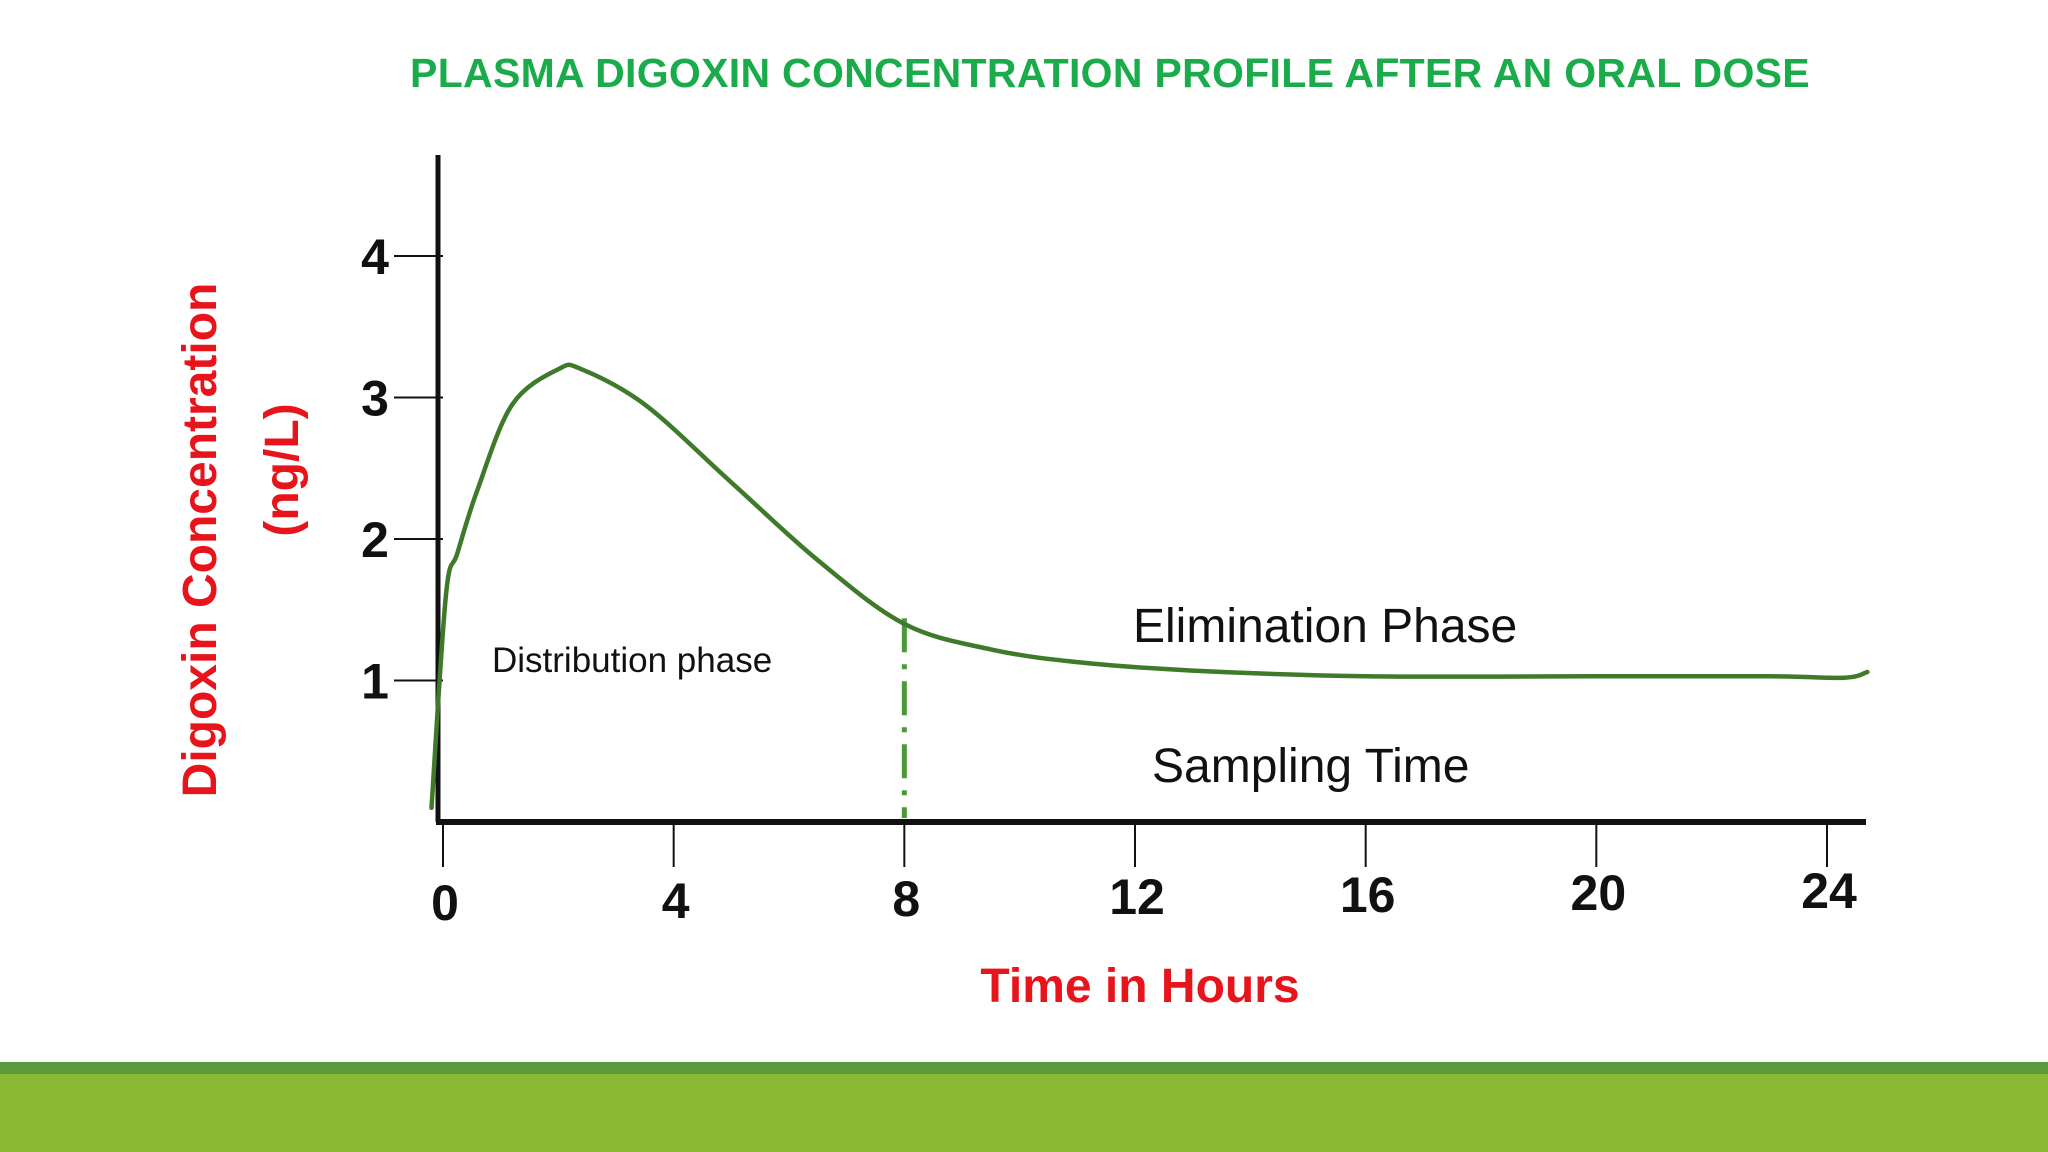 This screenshot has width=2048, height=1152. I want to click on elimination-phase-label: Elimination Phase, so click(1325, 626).